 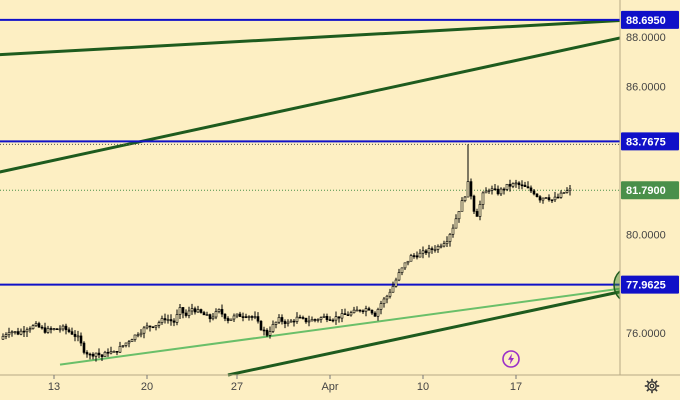 I want to click on time-tick-label: 17, so click(x=516, y=387).